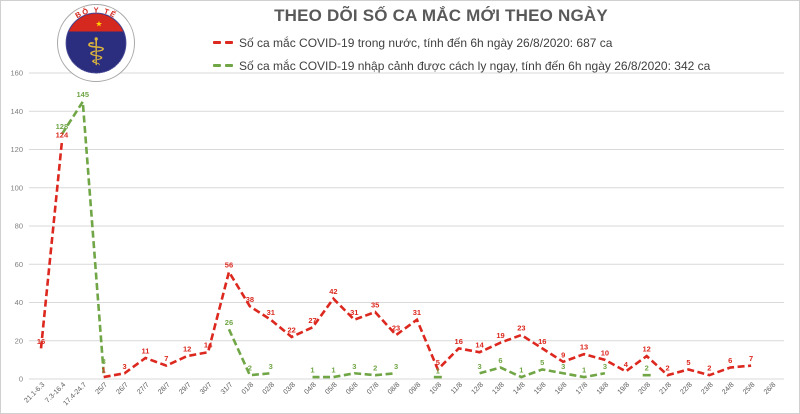 The image size is (800, 414). I want to click on data-label-imported: 6, so click(500, 360).